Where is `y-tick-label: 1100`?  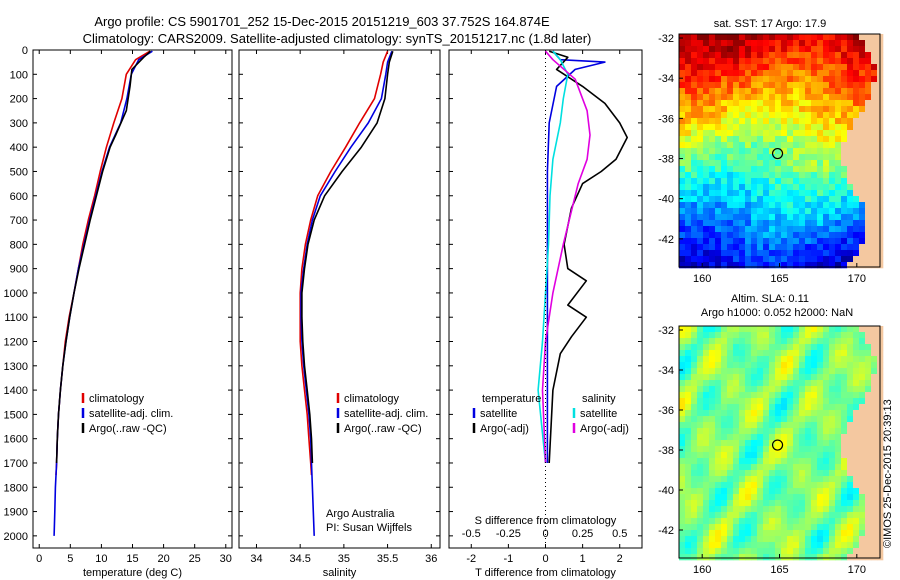
y-tick-label: 1100 is located at coordinates (16, 318).